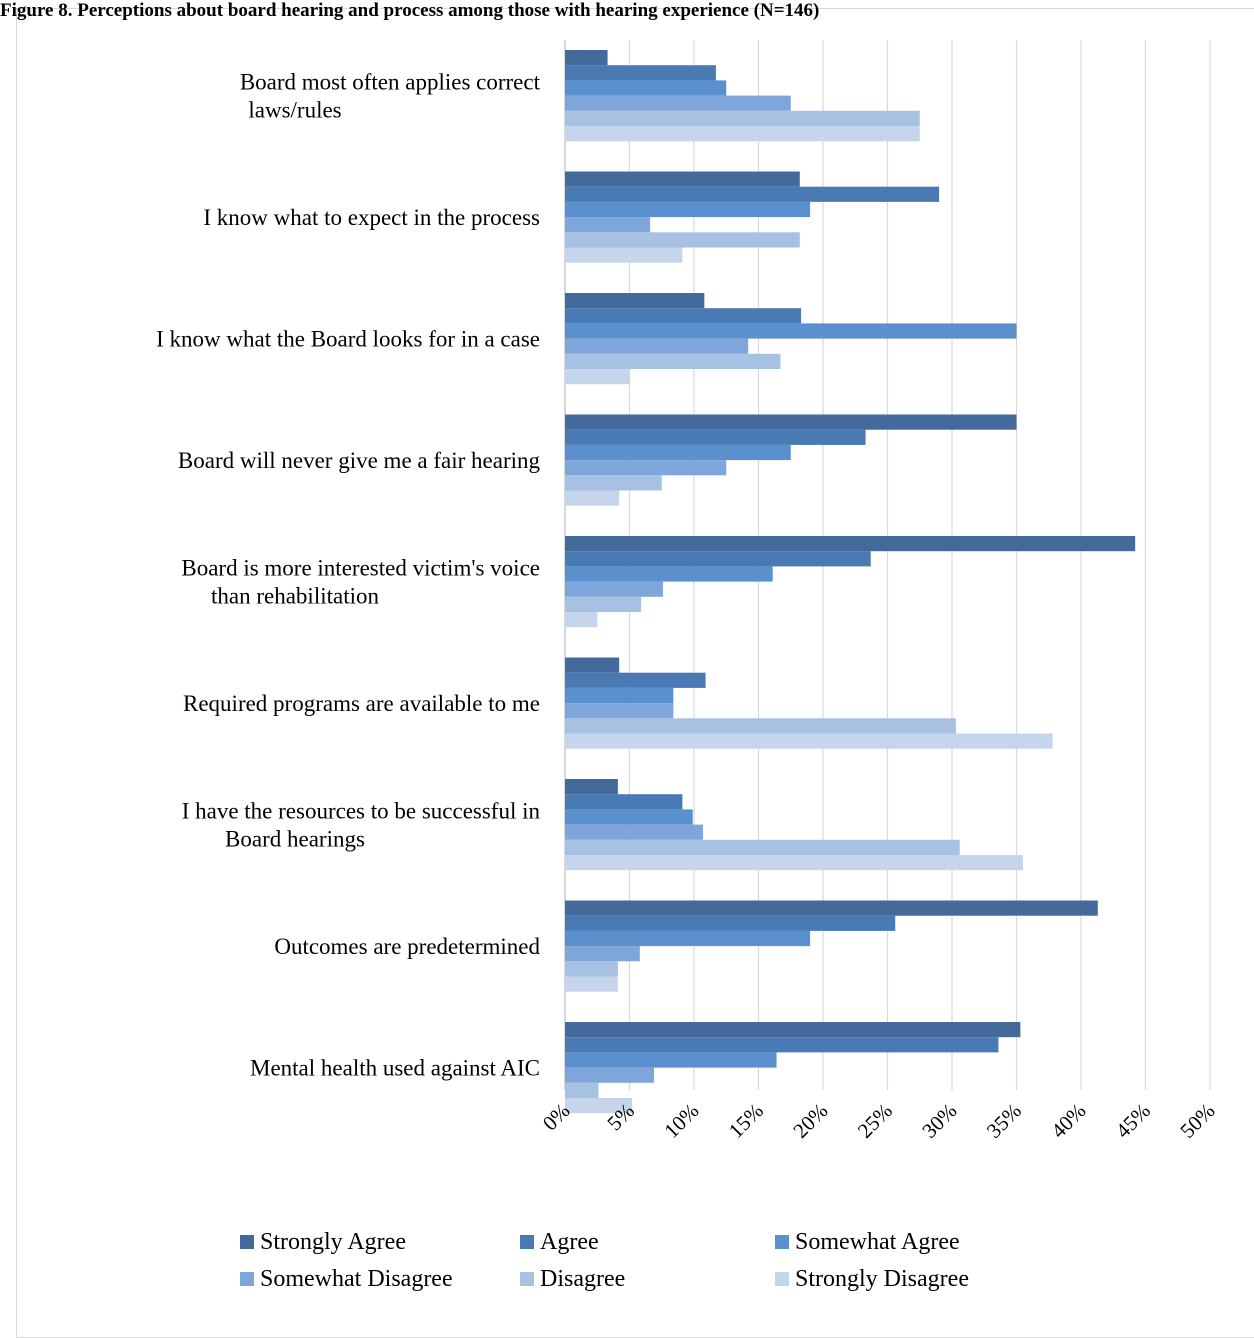 The image size is (1254, 1338). Describe the element at coordinates (356, 1279) in the screenshot. I see `legend-label: Somewhat Disagree` at that location.